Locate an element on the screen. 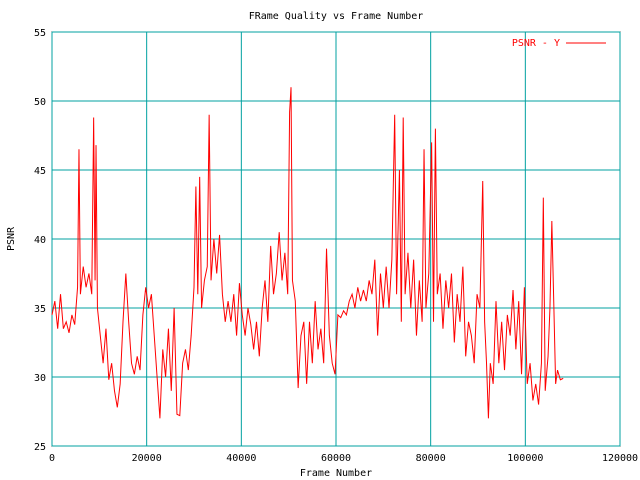 The height and width of the screenshot is (480, 640). y-tick-label: 35 is located at coordinates (40, 309).